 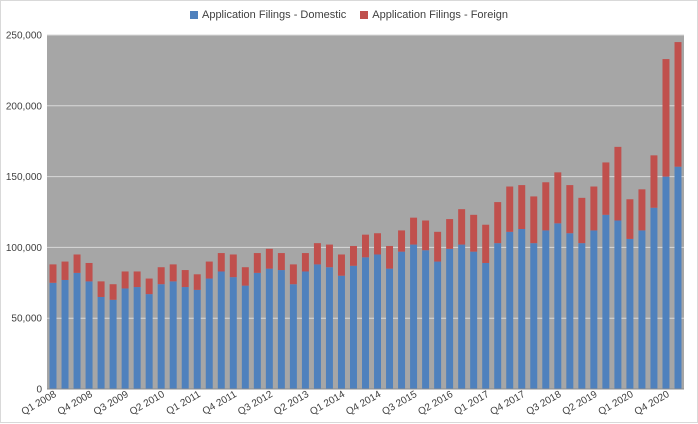 I want to click on x-tick-label: Q3 2018, so click(x=544, y=403).